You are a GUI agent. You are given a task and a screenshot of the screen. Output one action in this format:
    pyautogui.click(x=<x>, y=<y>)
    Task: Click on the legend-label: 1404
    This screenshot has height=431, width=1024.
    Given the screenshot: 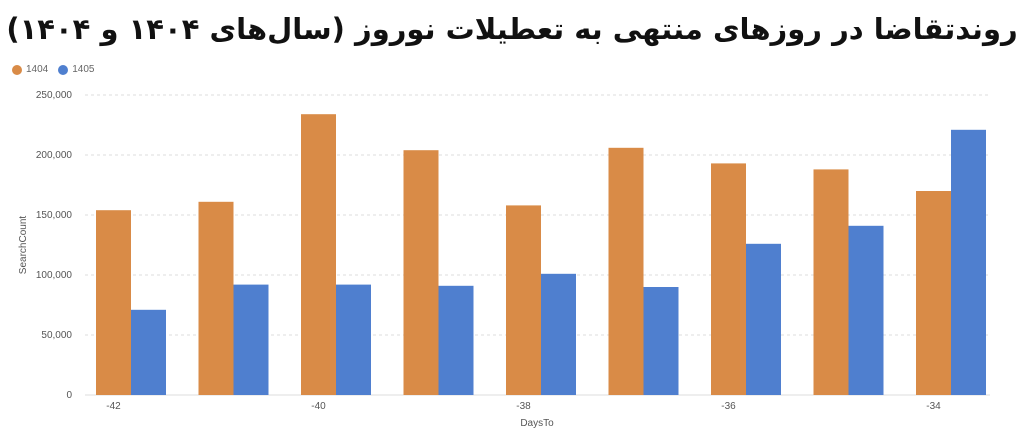 What is the action you would take?
    pyautogui.click(x=37, y=69)
    